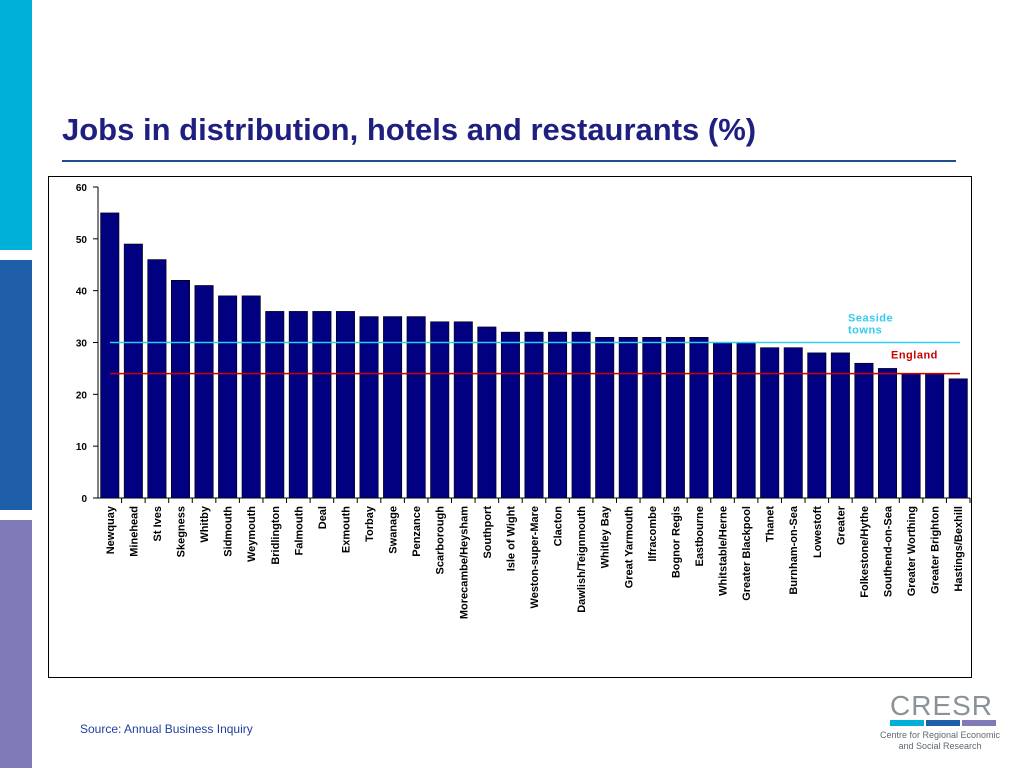 This screenshot has width=1024, height=768. I want to click on x-tick-label: Bridlington, so click(276, 535).